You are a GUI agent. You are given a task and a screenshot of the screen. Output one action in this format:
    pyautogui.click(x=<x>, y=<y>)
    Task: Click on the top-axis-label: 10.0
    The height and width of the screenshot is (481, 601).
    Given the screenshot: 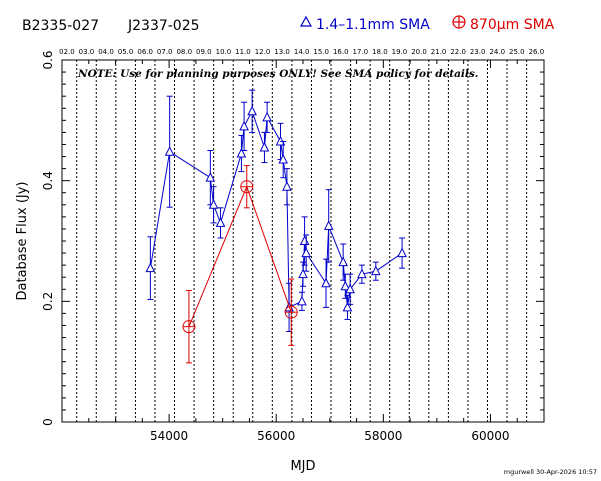 What is the action you would take?
    pyautogui.click(x=224, y=52)
    